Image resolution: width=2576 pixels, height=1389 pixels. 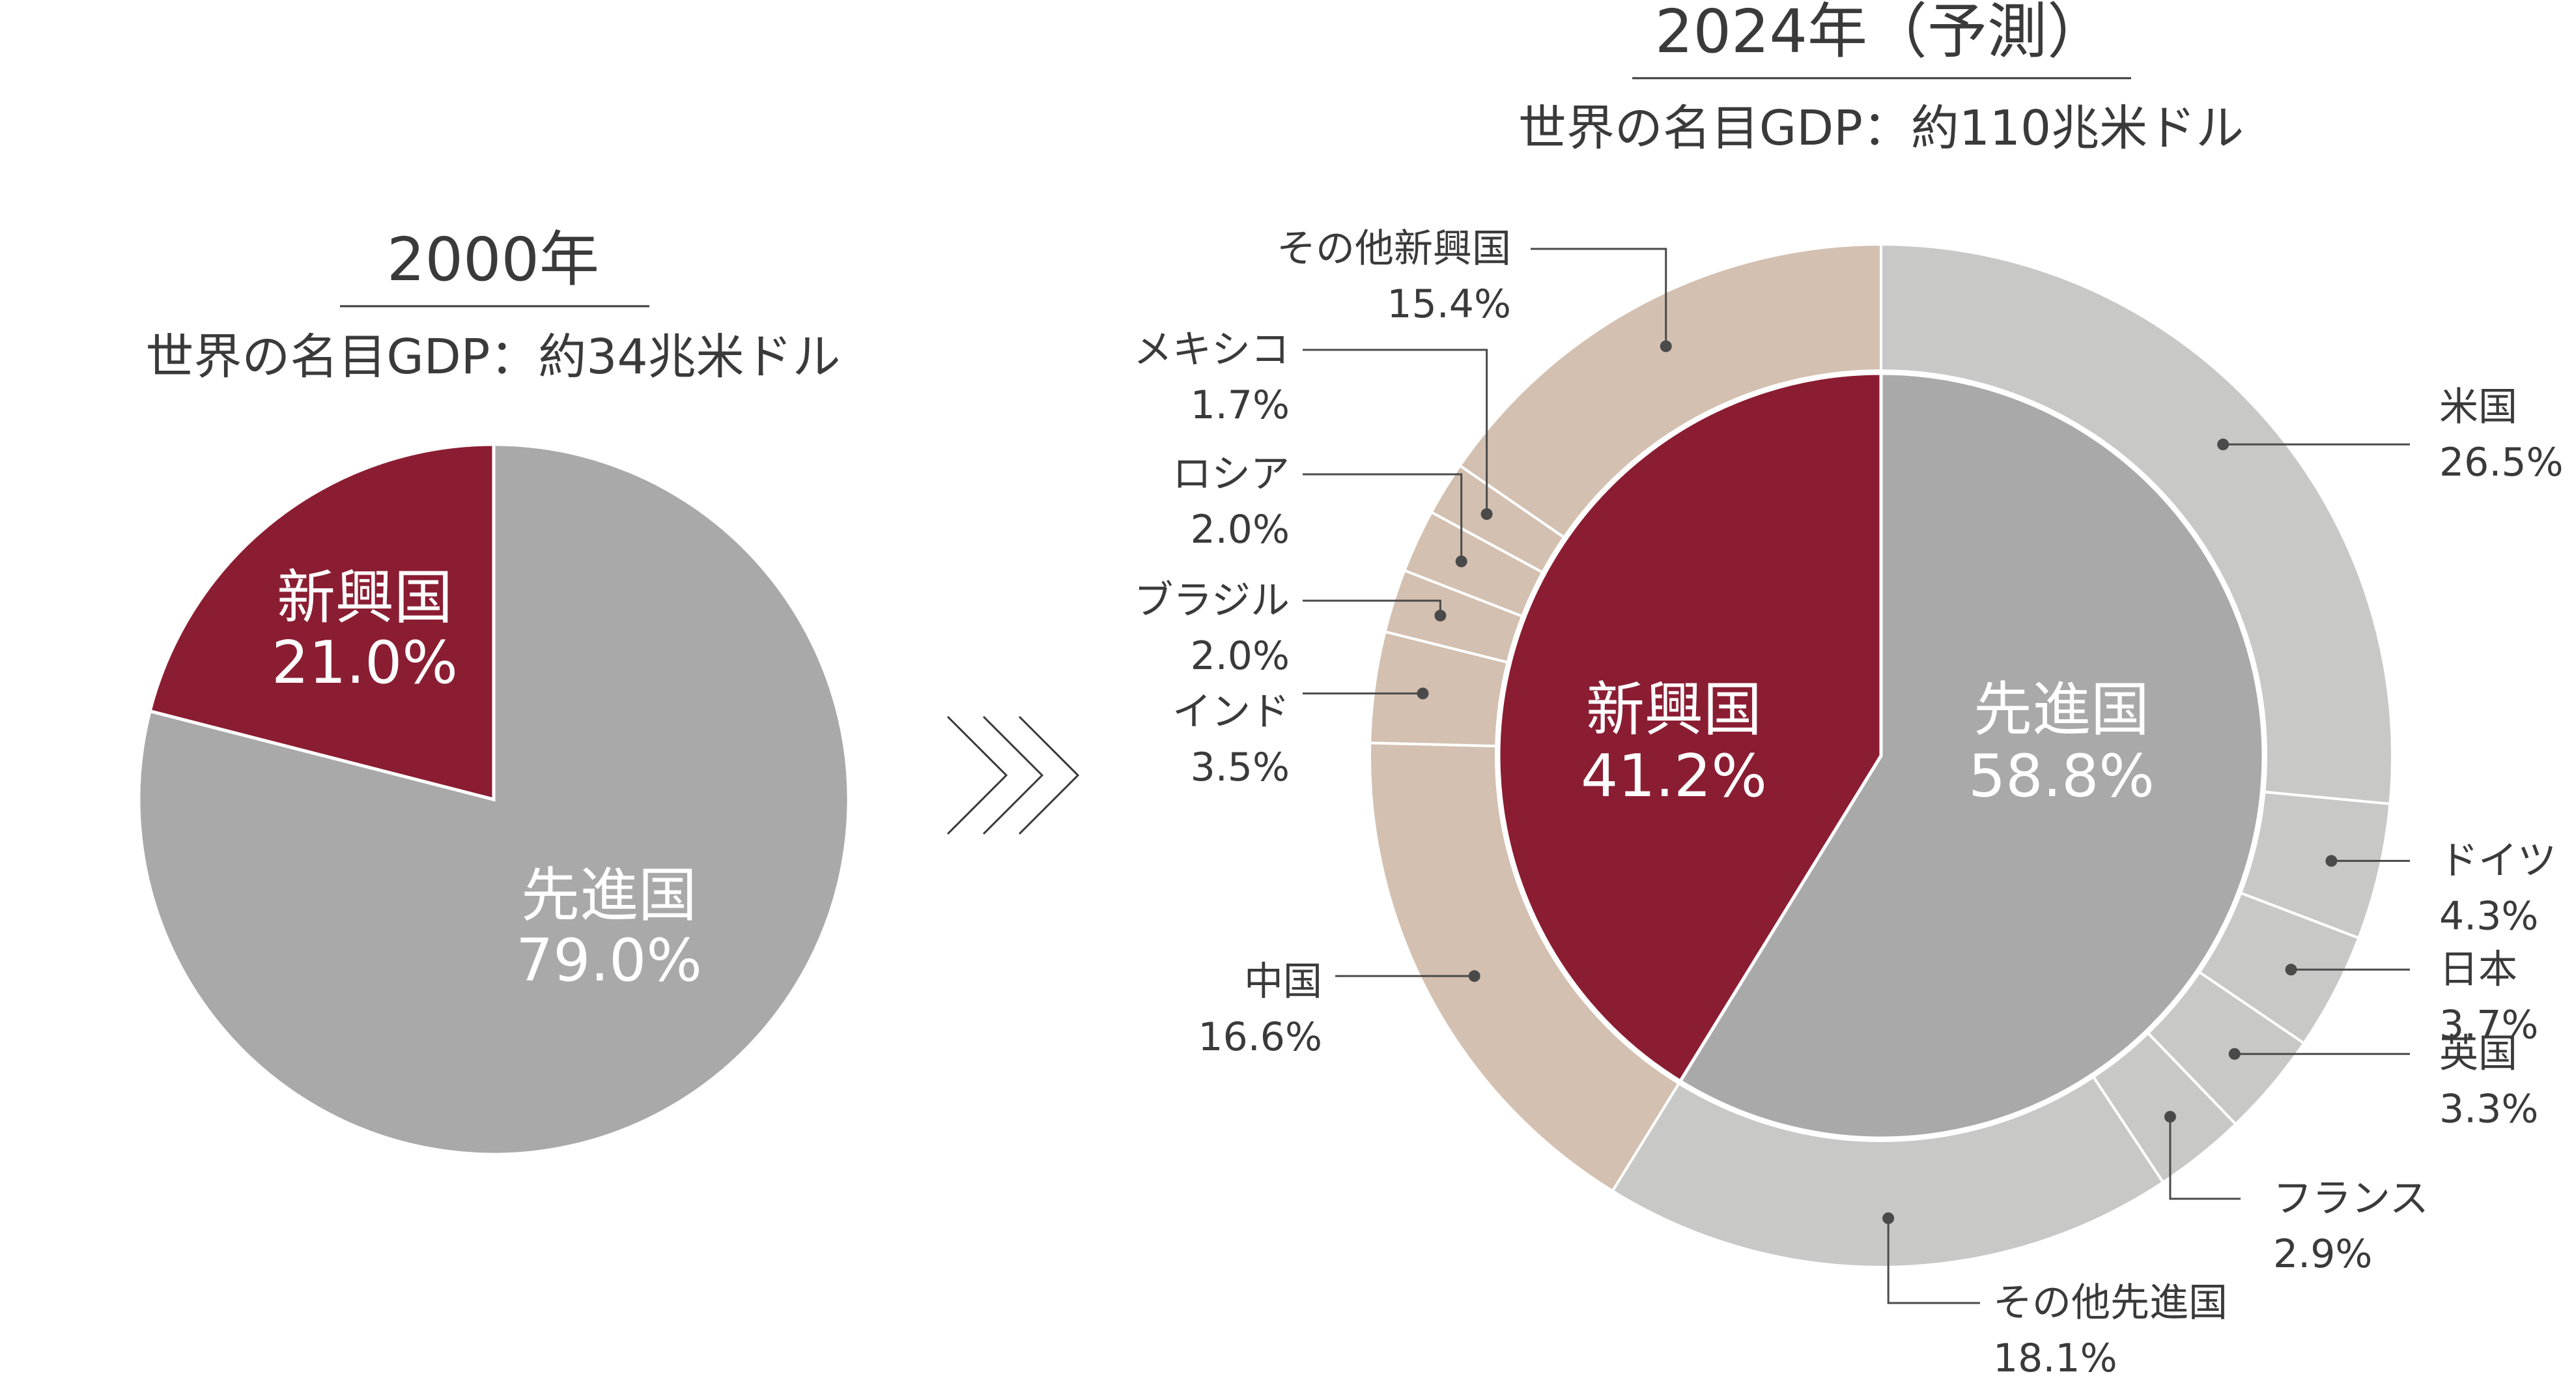 I want to click on outer-slice-label-value: 3.3%, so click(x=2488, y=1109).